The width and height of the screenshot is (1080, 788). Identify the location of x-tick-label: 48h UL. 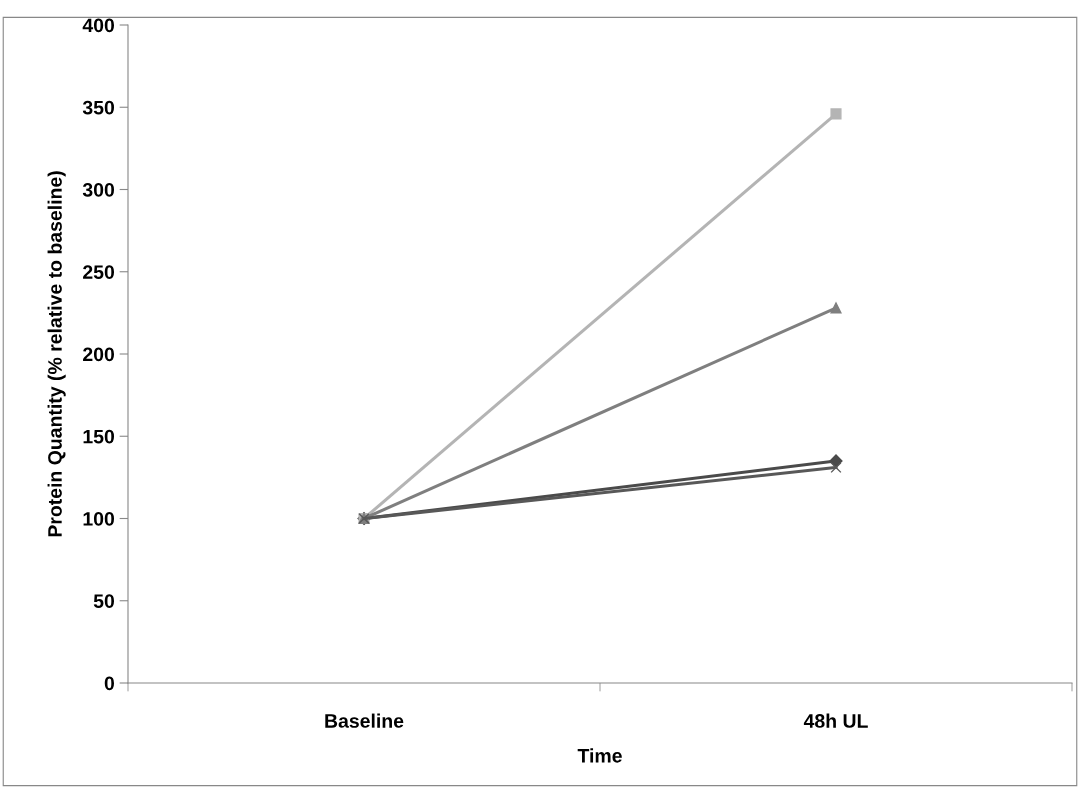
(835, 720).